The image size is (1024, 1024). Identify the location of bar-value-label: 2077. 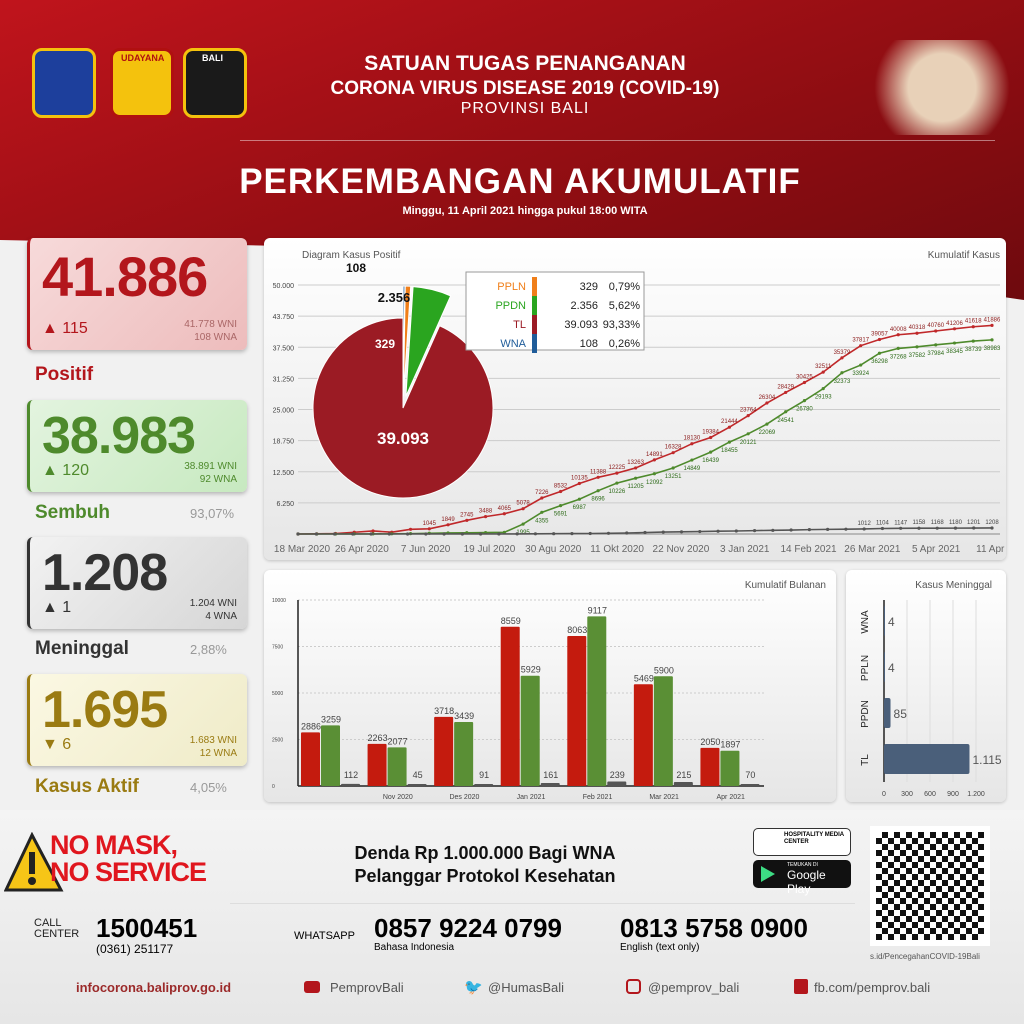
(398, 741).